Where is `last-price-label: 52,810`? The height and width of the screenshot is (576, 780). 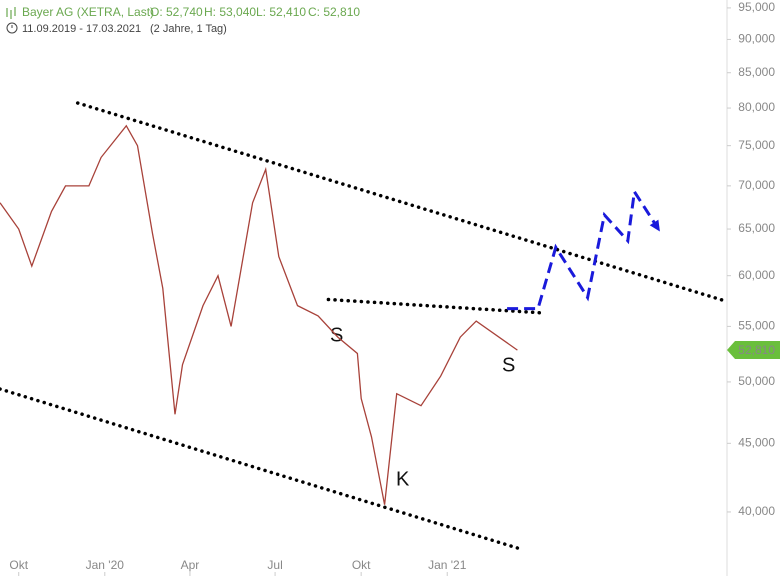
last-price-label: 52,810 is located at coordinates (756, 350).